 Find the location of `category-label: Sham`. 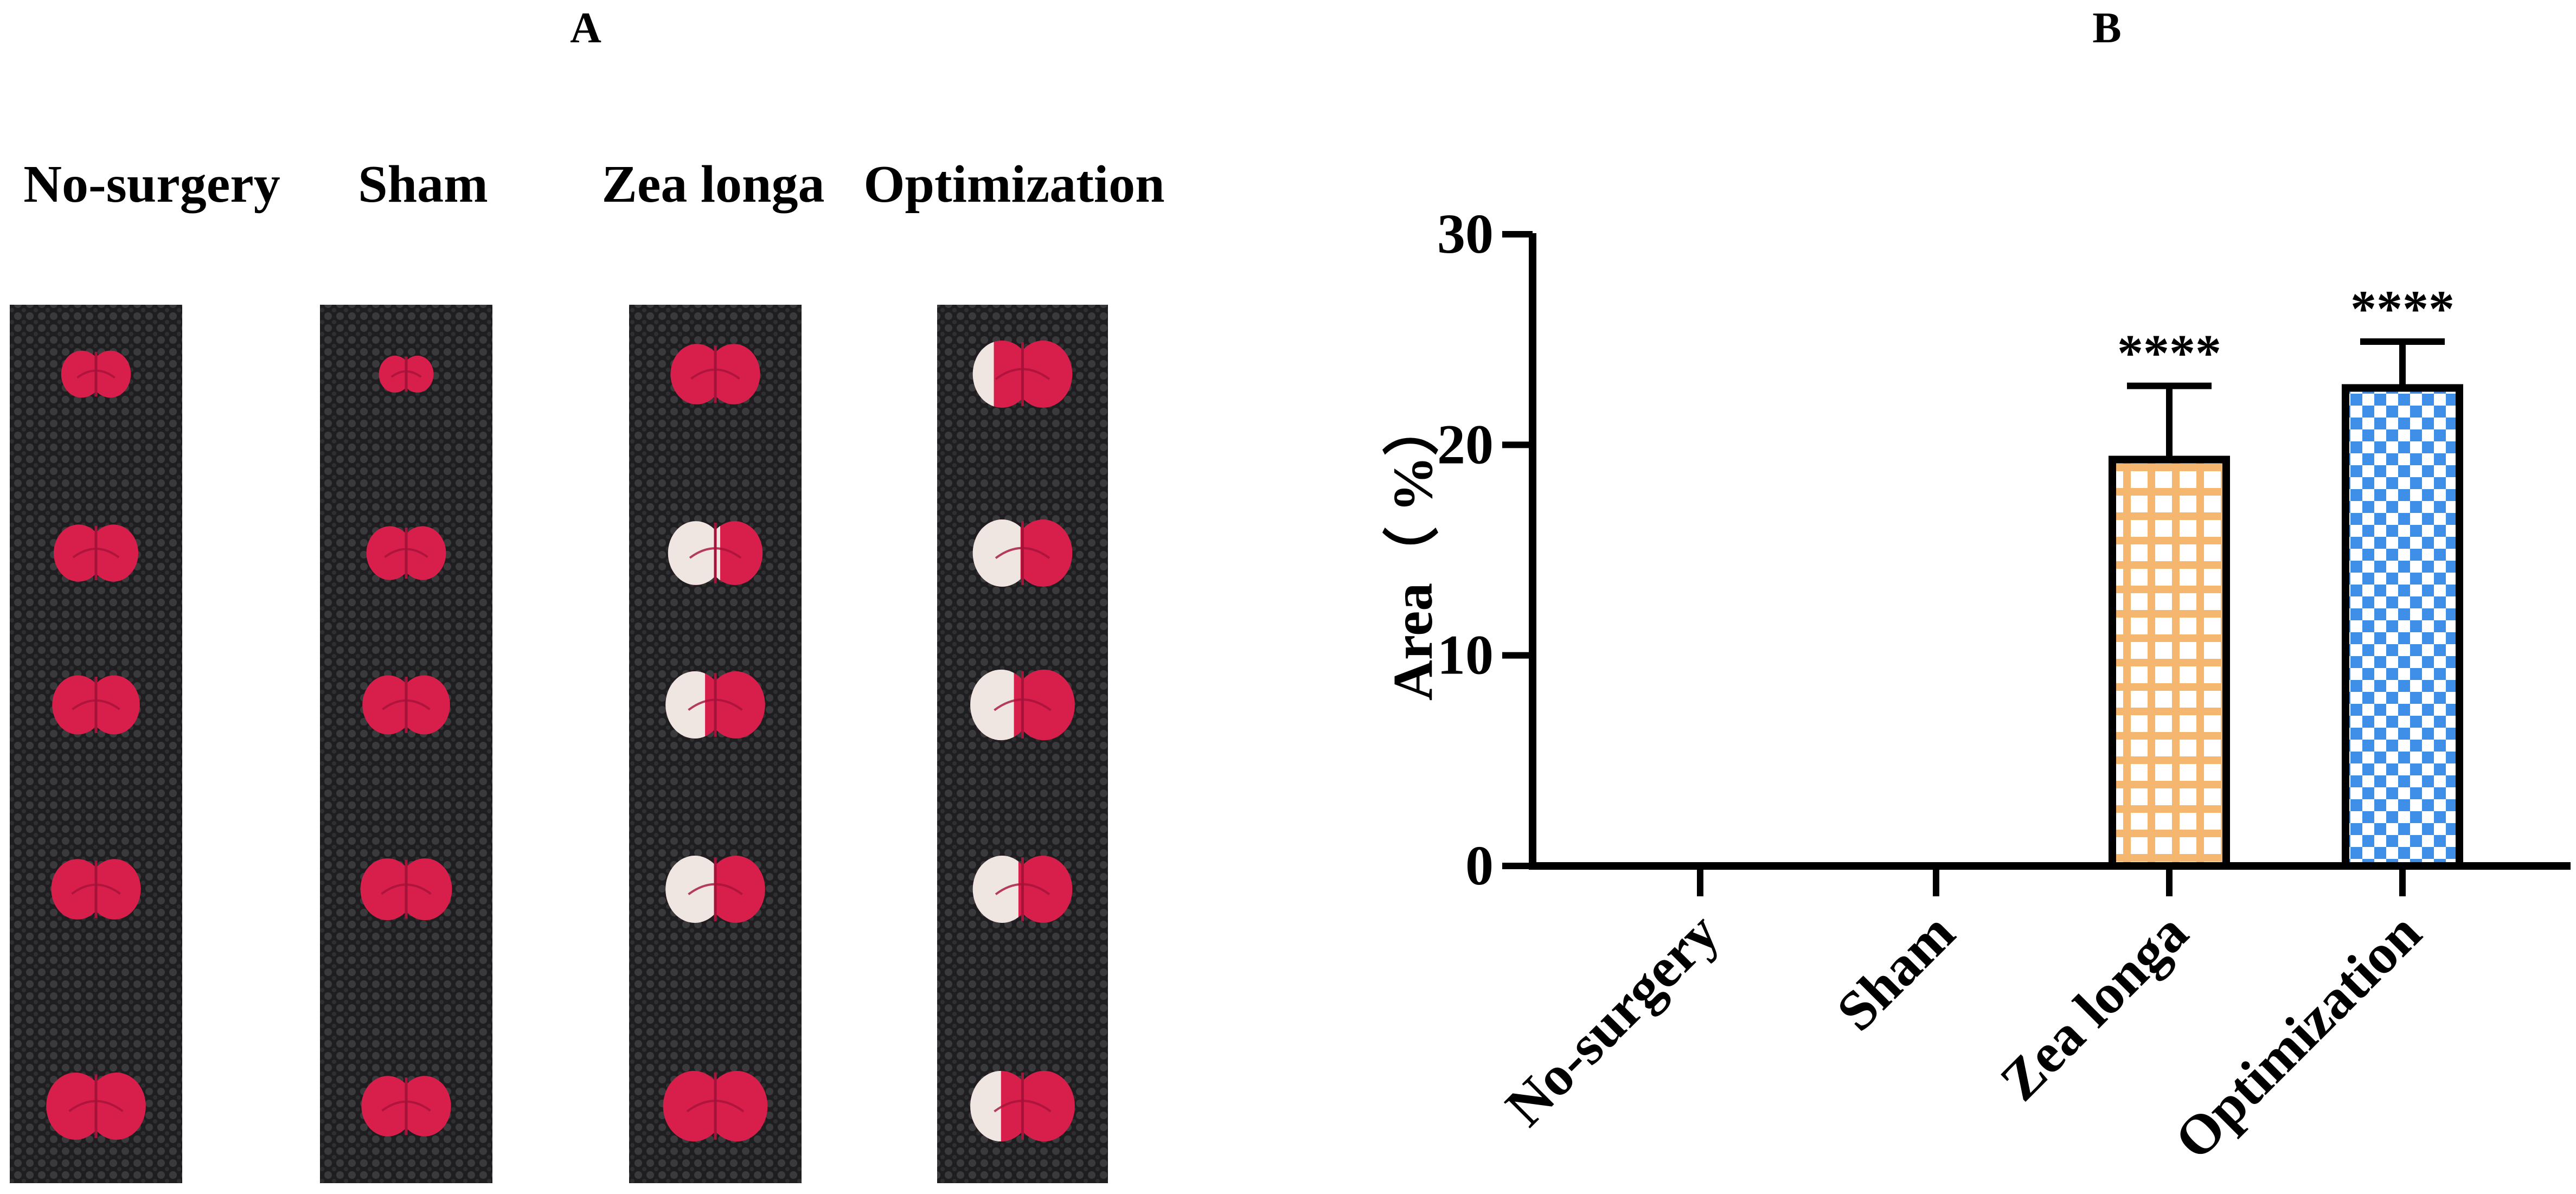

category-label: Sham is located at coordinates (1895, 972).